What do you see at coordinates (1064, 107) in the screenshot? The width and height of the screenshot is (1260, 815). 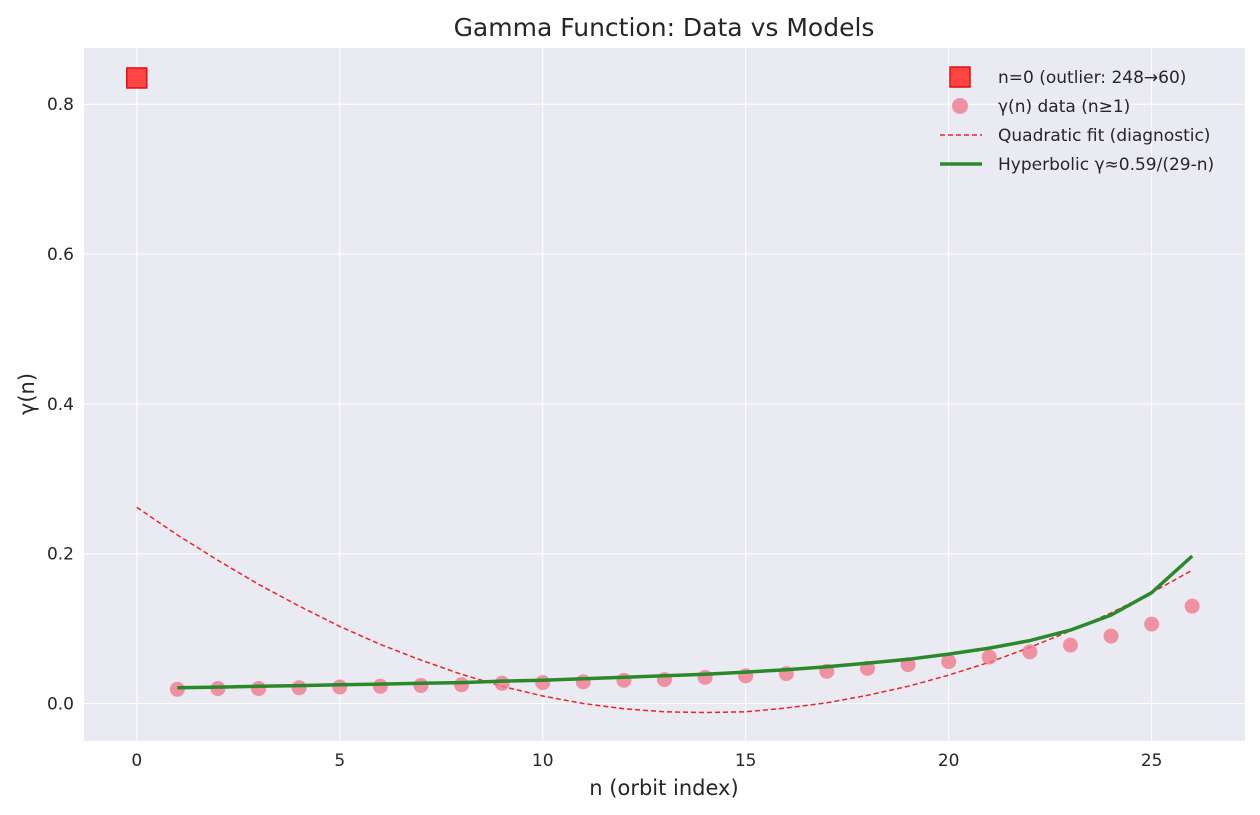 I see `legend-label-data: γ(n) data (n≥1)` at bounding box center [1064, 107].